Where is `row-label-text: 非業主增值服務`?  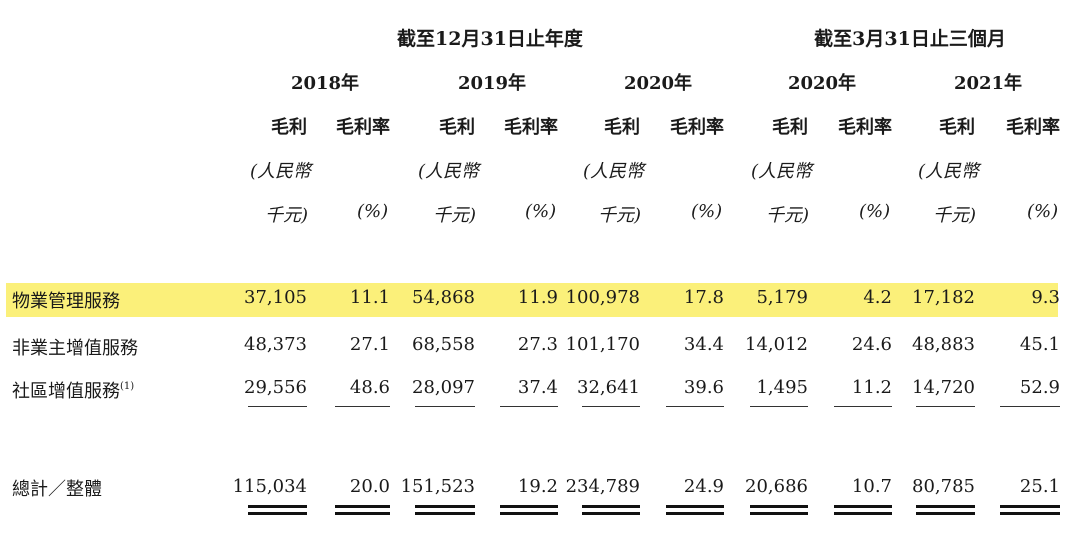
row-label-text: 非業主增值服務 is located at coordinates (75, 348).